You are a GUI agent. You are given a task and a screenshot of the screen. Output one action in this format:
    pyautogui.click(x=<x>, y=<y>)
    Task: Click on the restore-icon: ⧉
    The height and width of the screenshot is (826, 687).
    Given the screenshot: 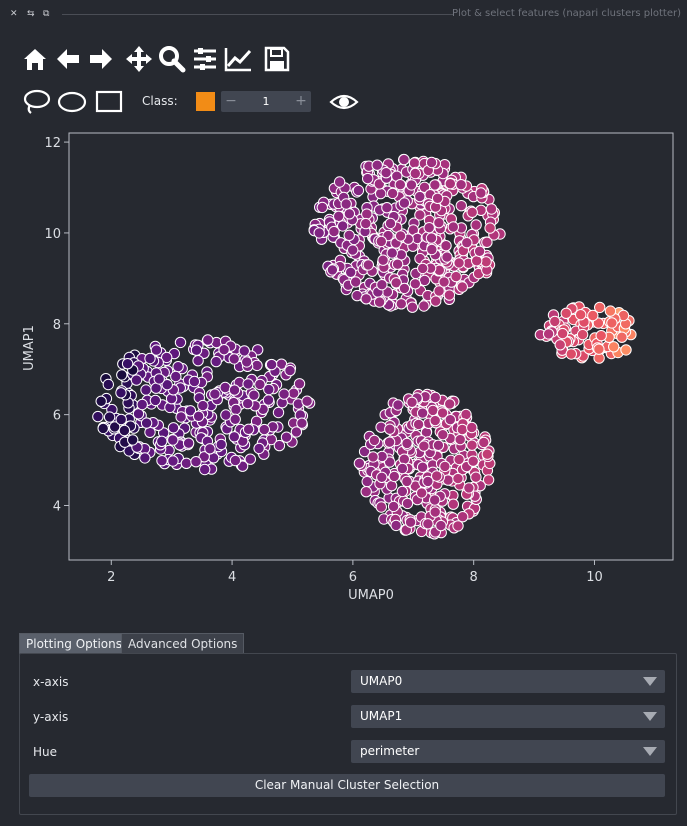 What is the action you would take?
    pyautogui.click(x=46, y=14)
    